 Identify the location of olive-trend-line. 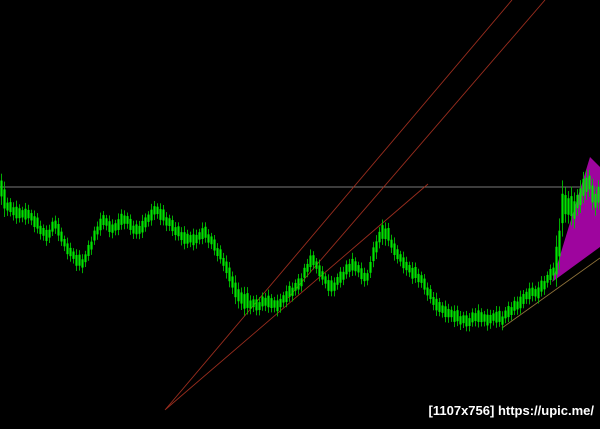
(550, 293).